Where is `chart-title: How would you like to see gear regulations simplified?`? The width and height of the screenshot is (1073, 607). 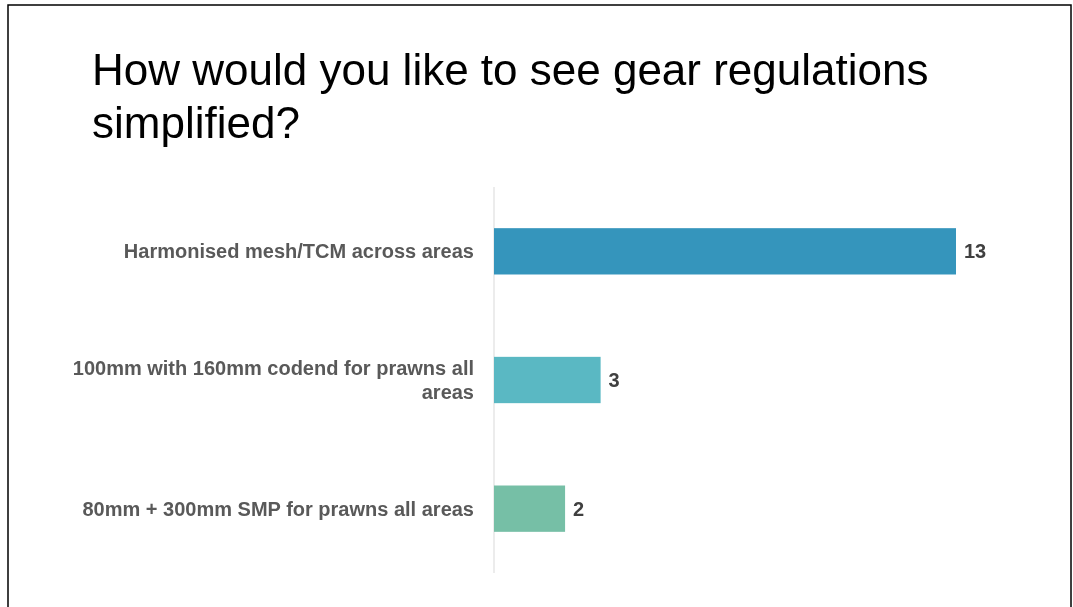 chart-title: How would you like to see gear regulations simplified? is located at coordinates (510, 96).